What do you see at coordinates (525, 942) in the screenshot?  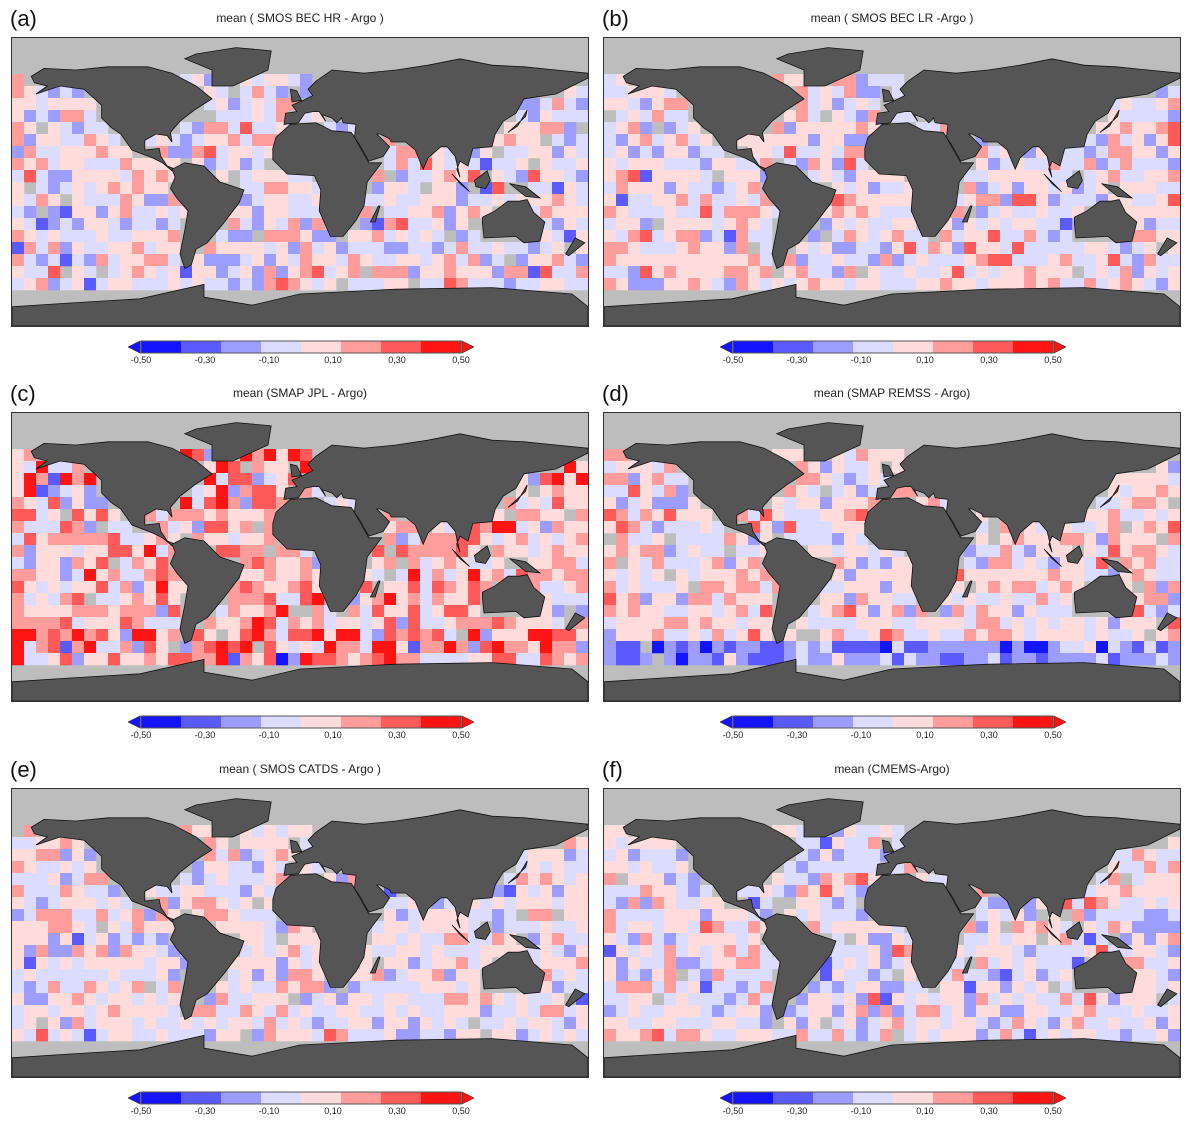 I see `landmass-newguinea` at bounding box center [525, 942].